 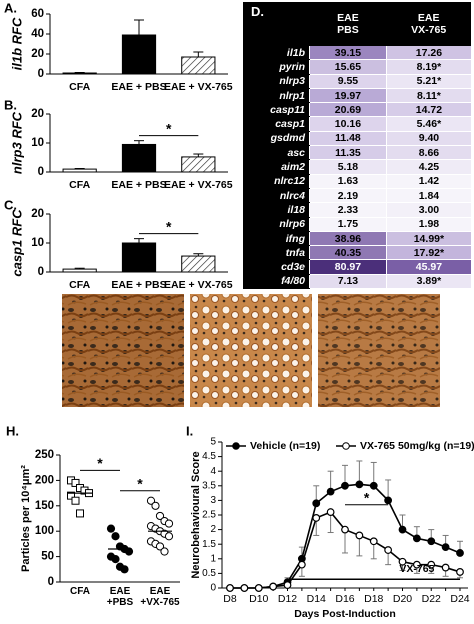 What do you see at coordinates (348, 139) in the screenshot?
I see `table-cell: 11.48` at bounding box center [348, 139].